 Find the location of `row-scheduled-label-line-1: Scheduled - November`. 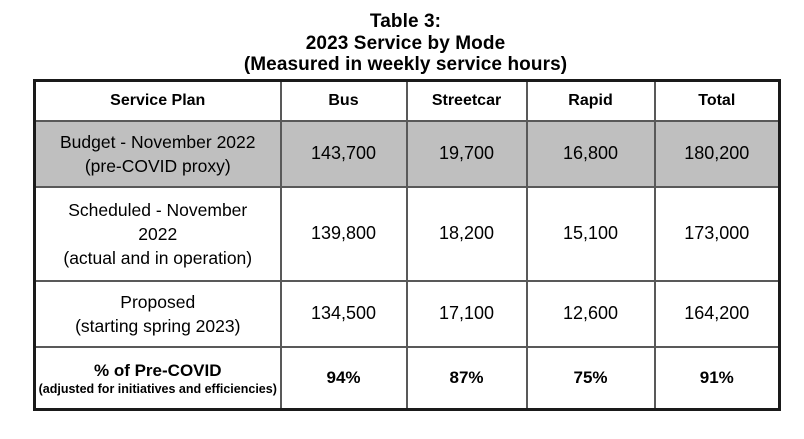

row-scheduled-label-line-1: Scheduled - November is located at coordinates (158, 209).